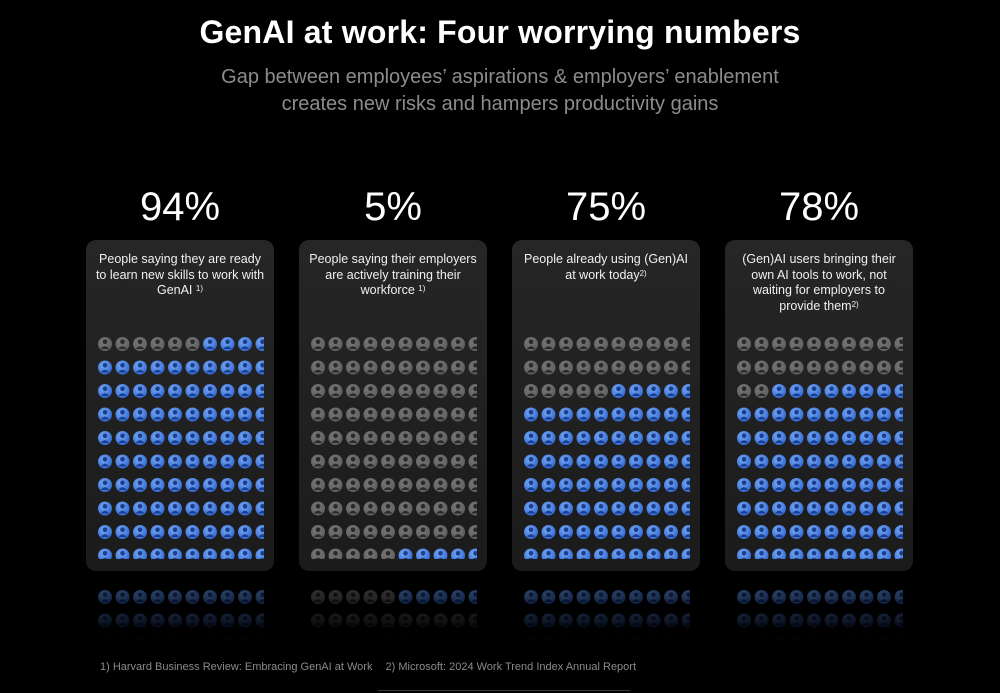 The image size is (1000, 693). I want to click on card-reflection, so click(606, 617).